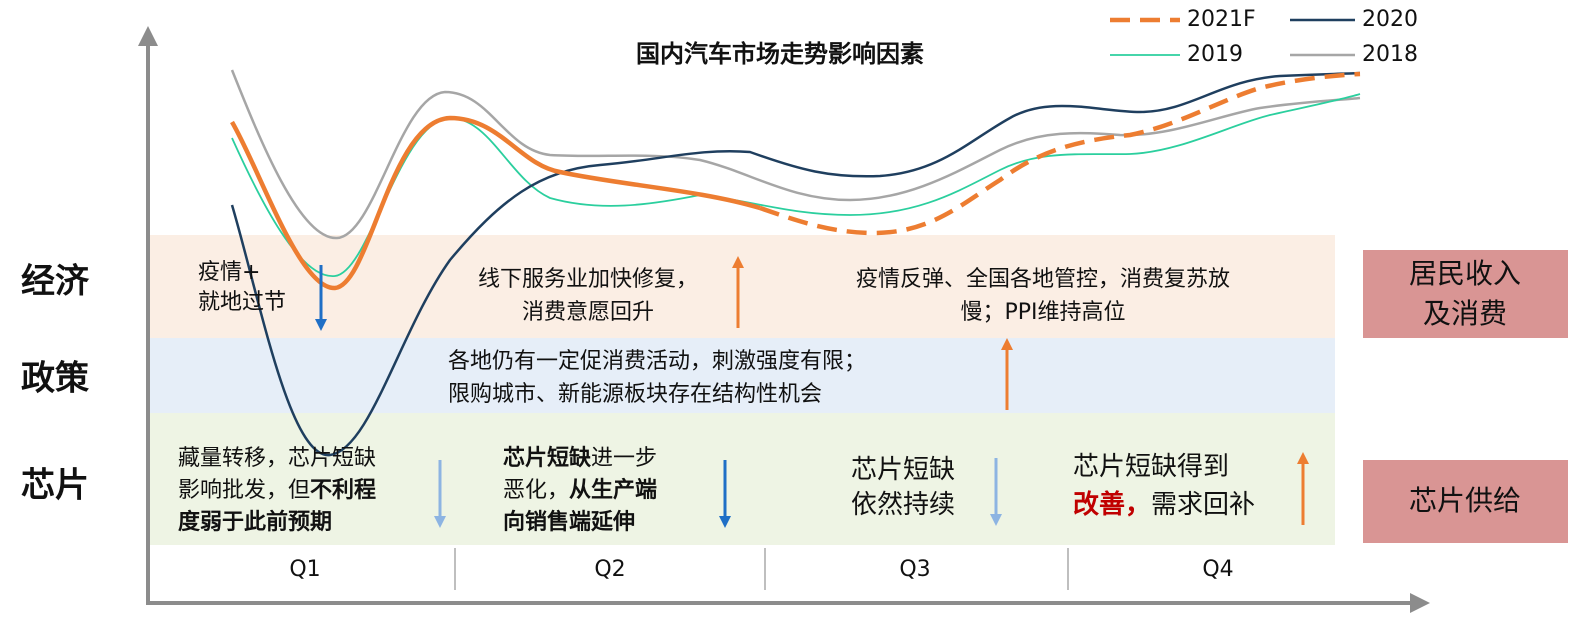 The image size is (1591, 624). I want to click on note: 改善，需求回补, so click(1164, 504).